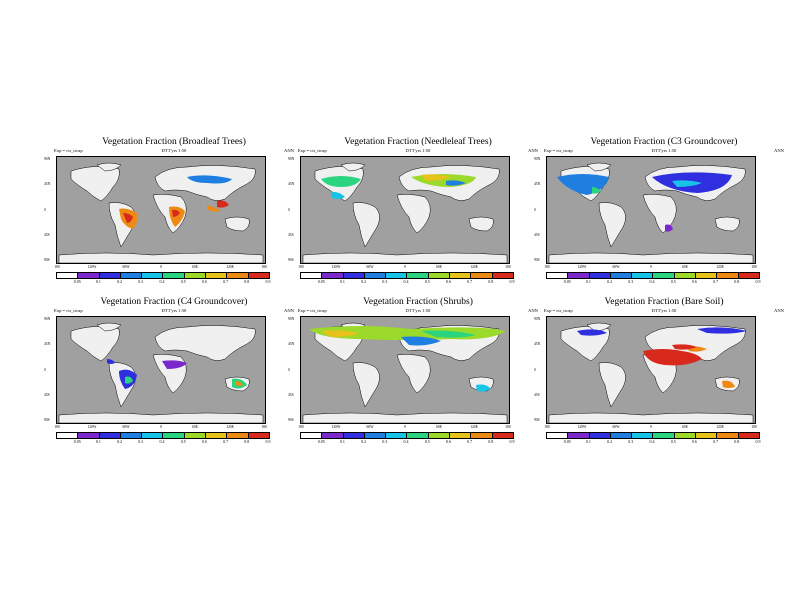 Image resolution: width=800 pixels, height=600 pixels. I want to click on vegetation-overlay, so click(177, 374).